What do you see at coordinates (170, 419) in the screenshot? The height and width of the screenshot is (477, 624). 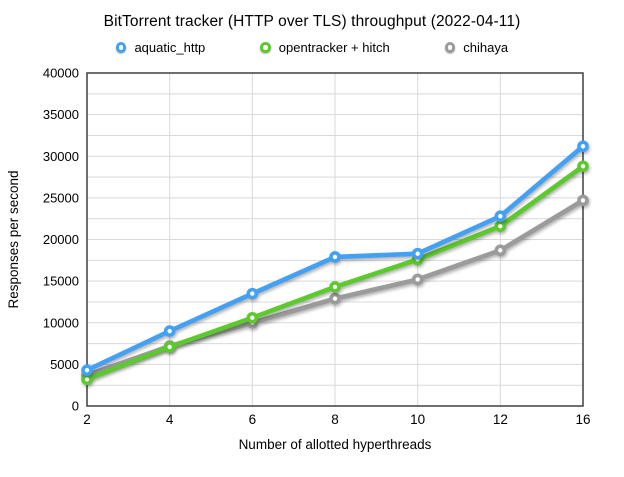 I see `x-axis-tick-label: 4` at bounding box center [170, 419].